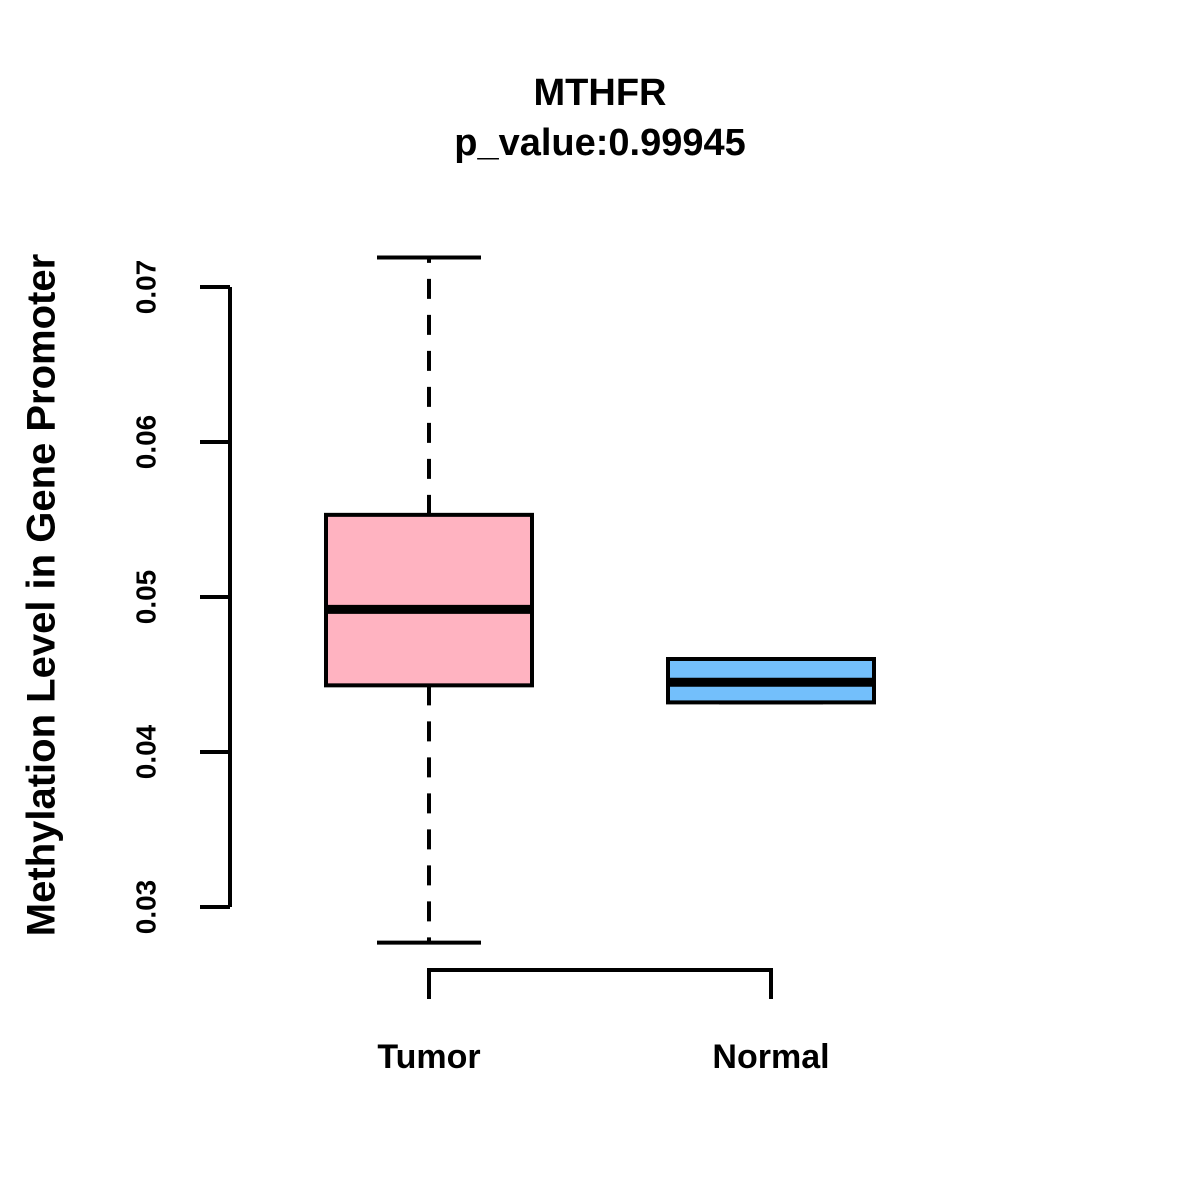 The width and height of the screenshot is (1200, 1200). What do you see at coordinates (771, 1057) in the screenshot?
I see `x-category-label-normal: Normal` at bounding box center [771, 1057].